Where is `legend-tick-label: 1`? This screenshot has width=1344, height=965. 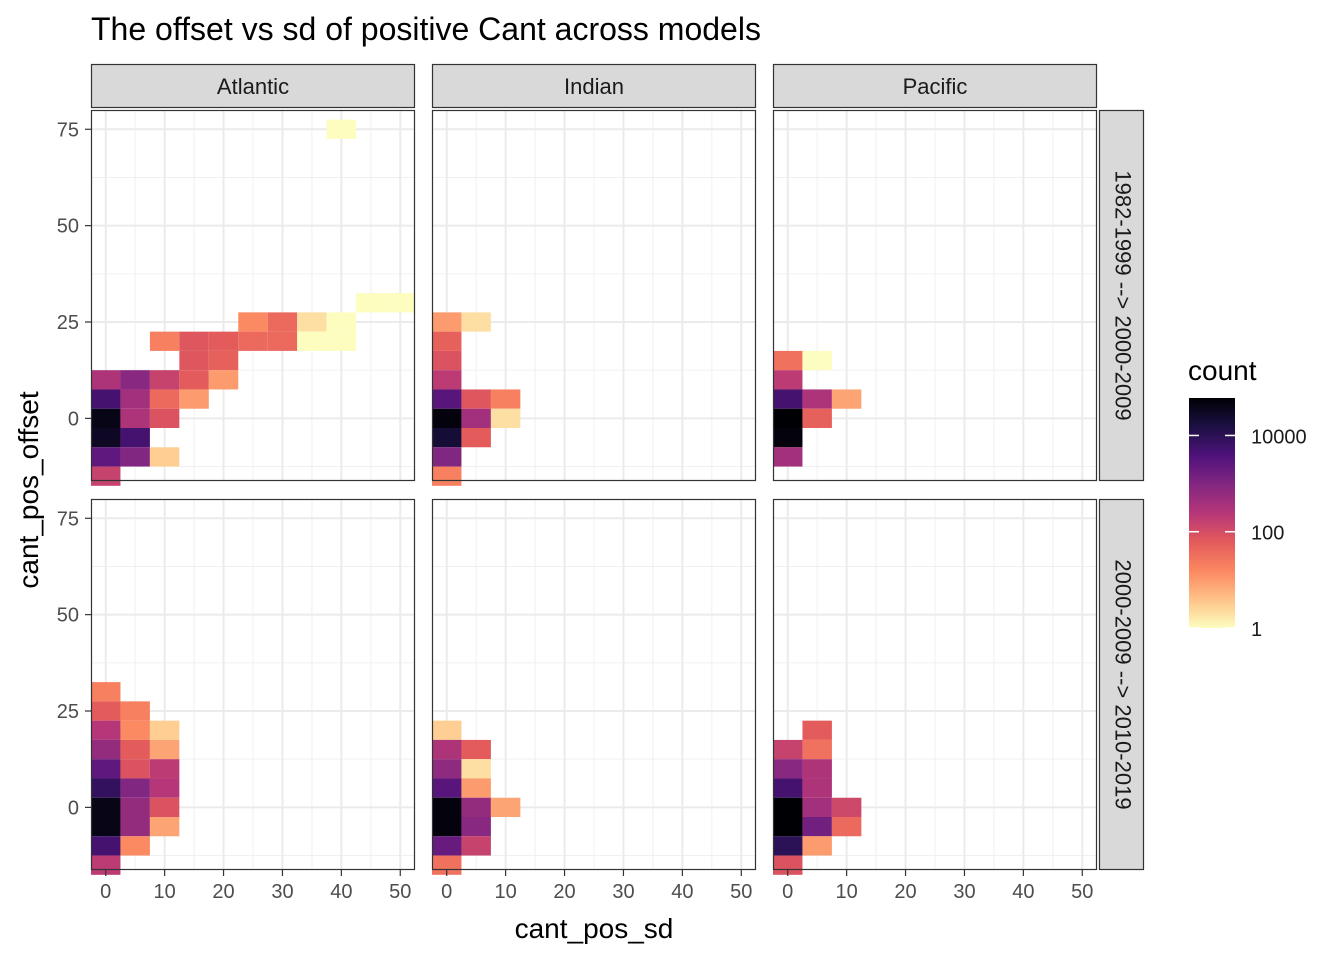
legend-tick-label: 1 is located at coordinates (1256, 630).